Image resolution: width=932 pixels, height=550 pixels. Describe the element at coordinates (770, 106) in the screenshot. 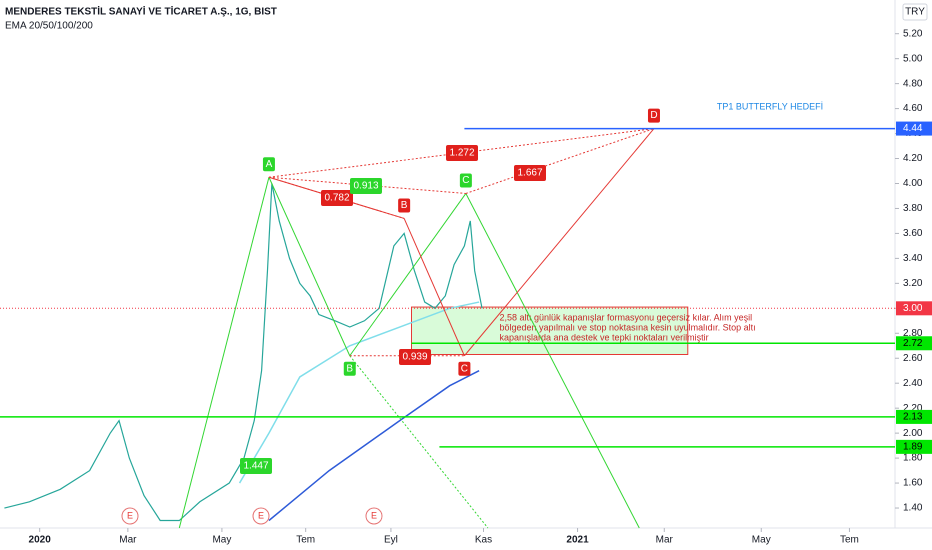

I see `target-label: TP1 BUTTERFLY HEDEFİ` at that location.